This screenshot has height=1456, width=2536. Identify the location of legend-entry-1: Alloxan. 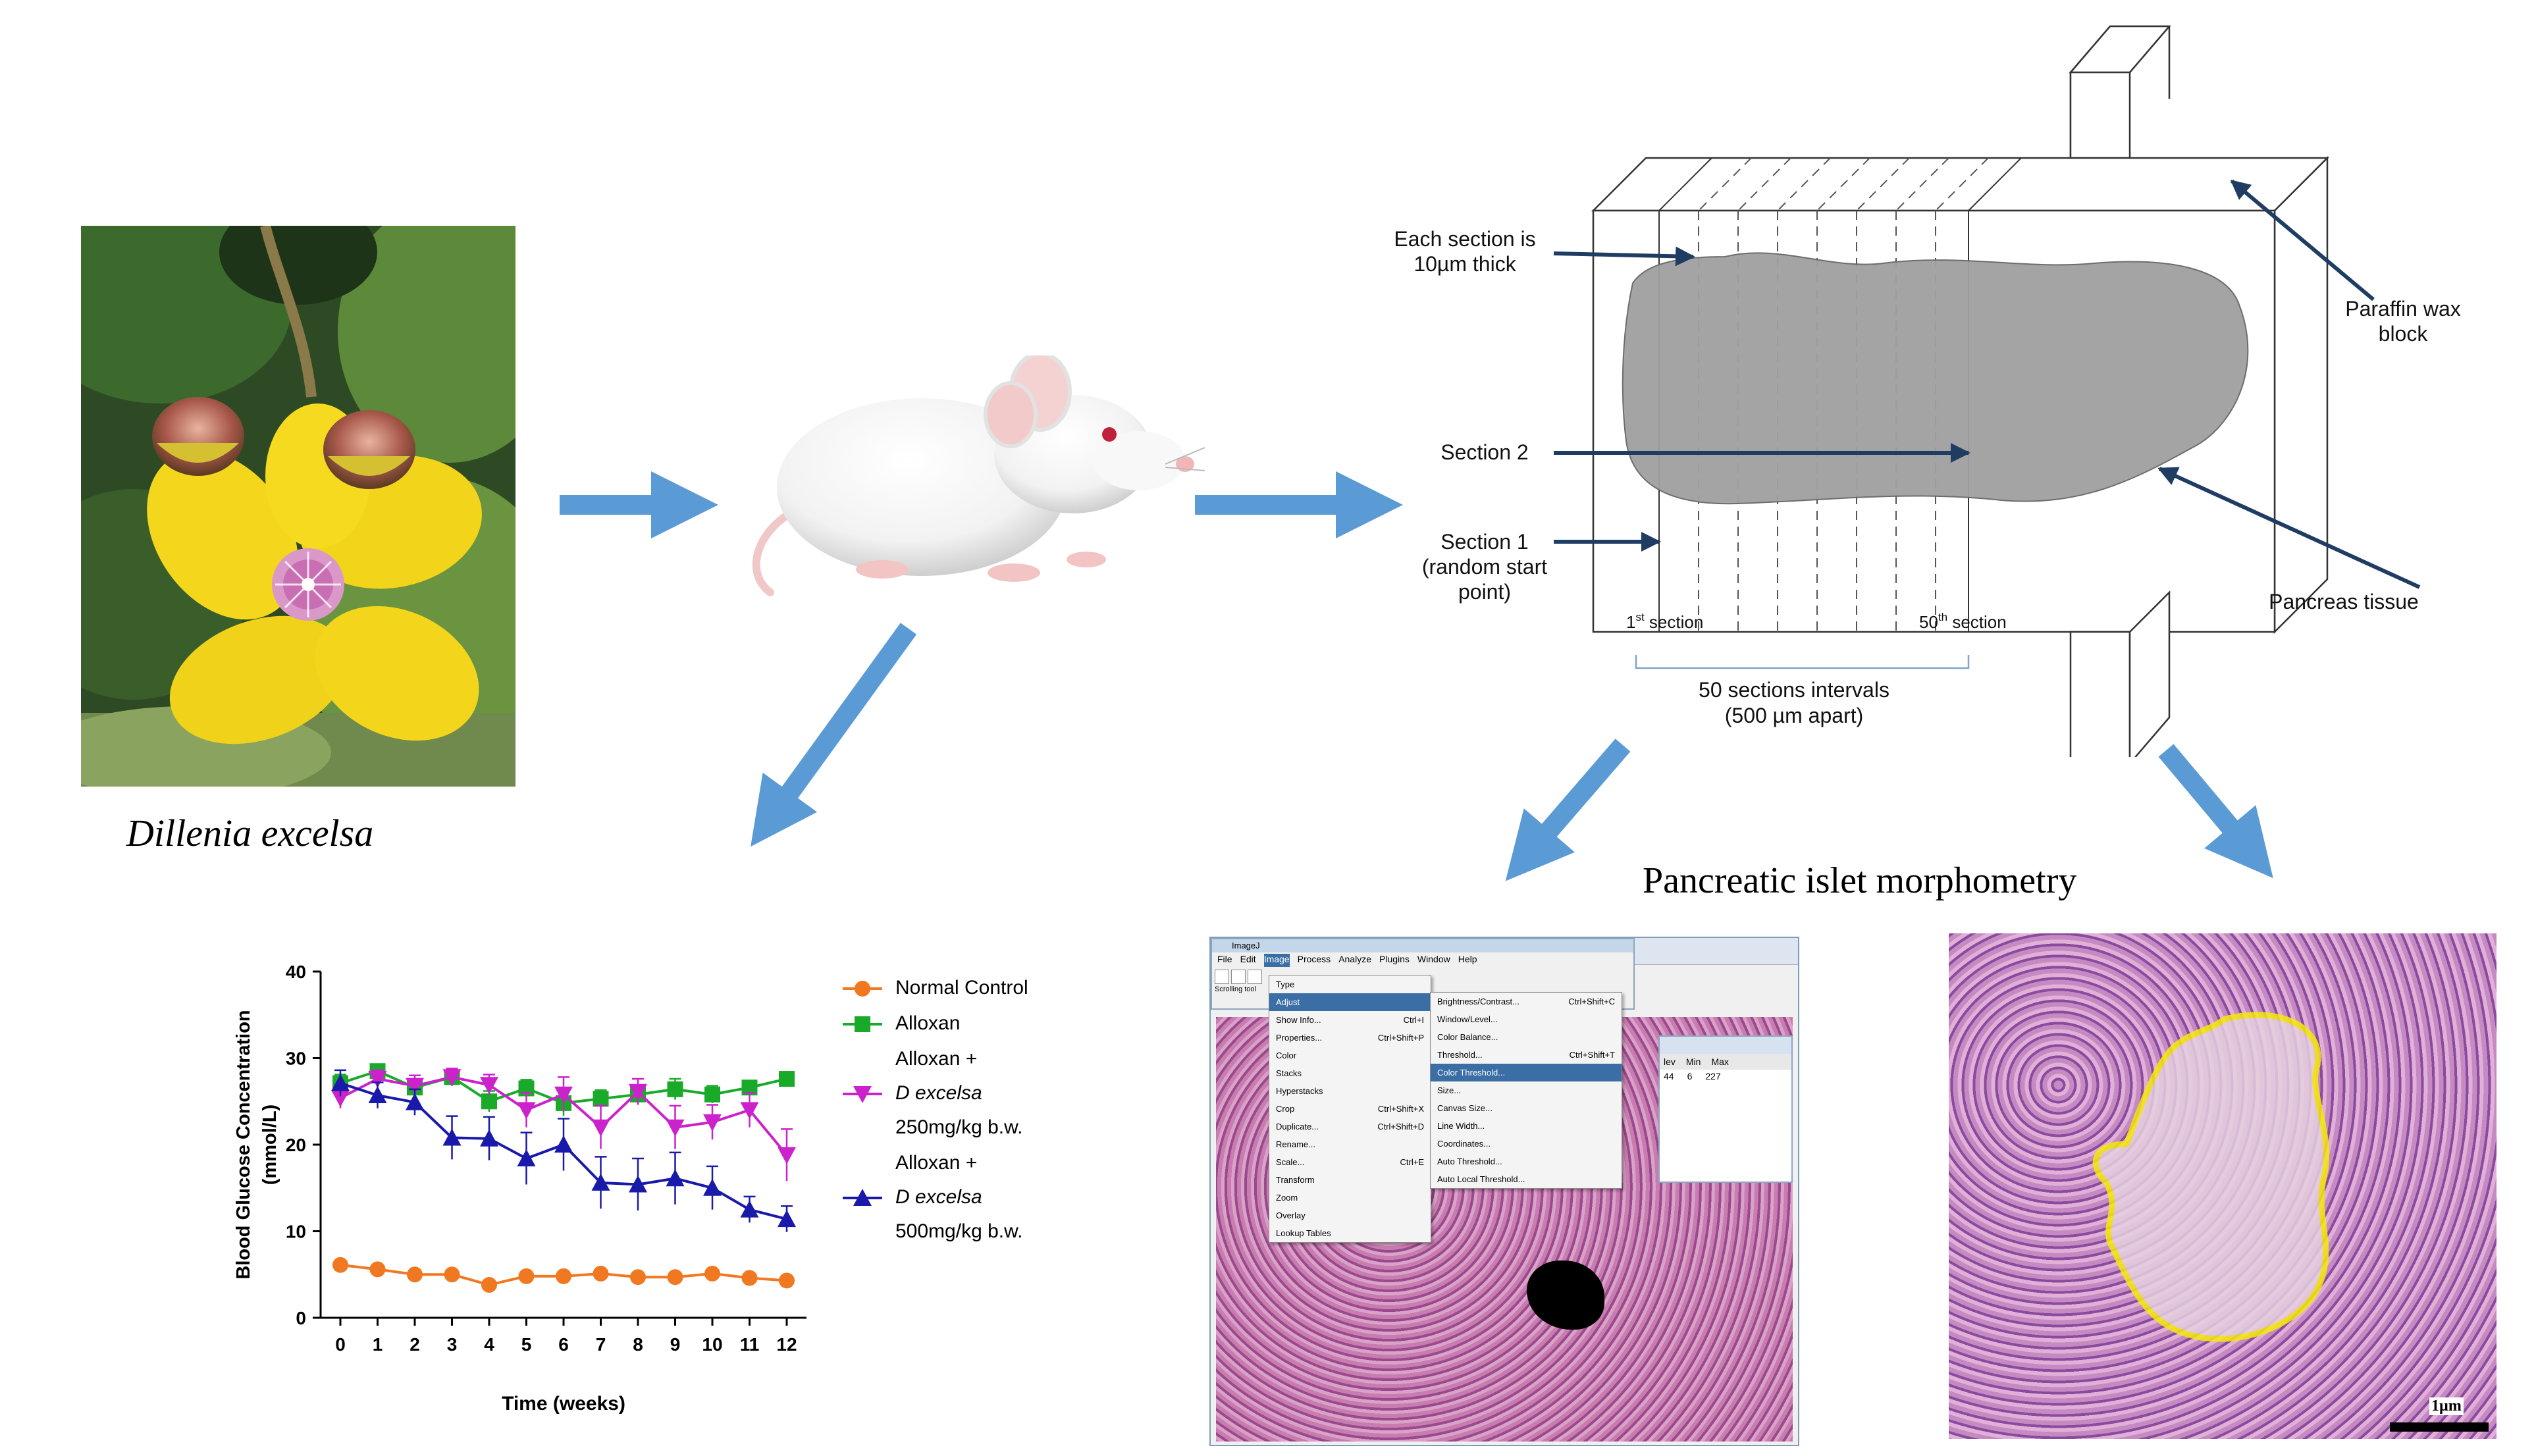
(902, 1023).